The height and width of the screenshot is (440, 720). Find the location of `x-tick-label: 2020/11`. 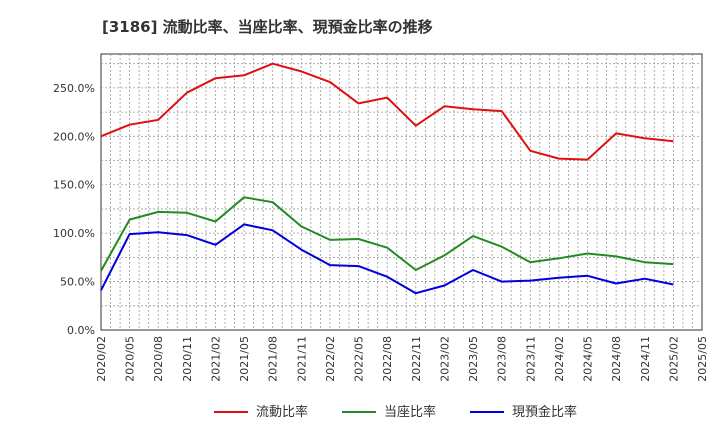

x-tick-label: 2020/11 is located at coordinates (187, 359).